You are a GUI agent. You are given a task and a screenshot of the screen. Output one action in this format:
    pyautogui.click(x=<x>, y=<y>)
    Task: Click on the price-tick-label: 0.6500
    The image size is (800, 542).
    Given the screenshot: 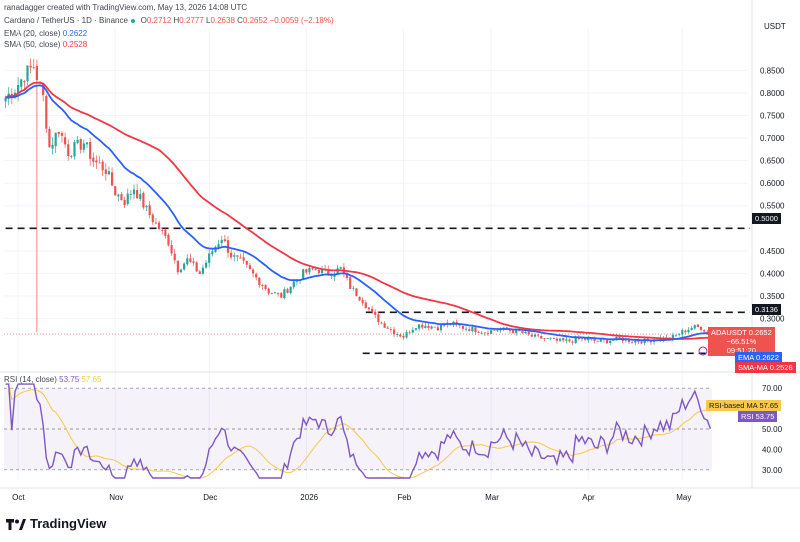 What is the action you would take?
    pyautogui.click(x=772, y=161)
    